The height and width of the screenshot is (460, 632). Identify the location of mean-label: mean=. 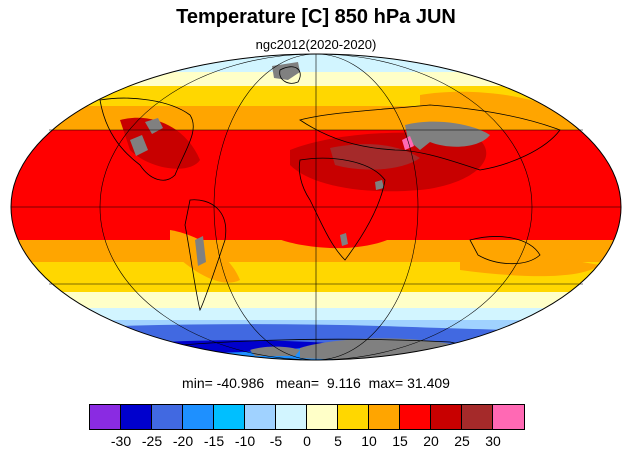
(297, 383).